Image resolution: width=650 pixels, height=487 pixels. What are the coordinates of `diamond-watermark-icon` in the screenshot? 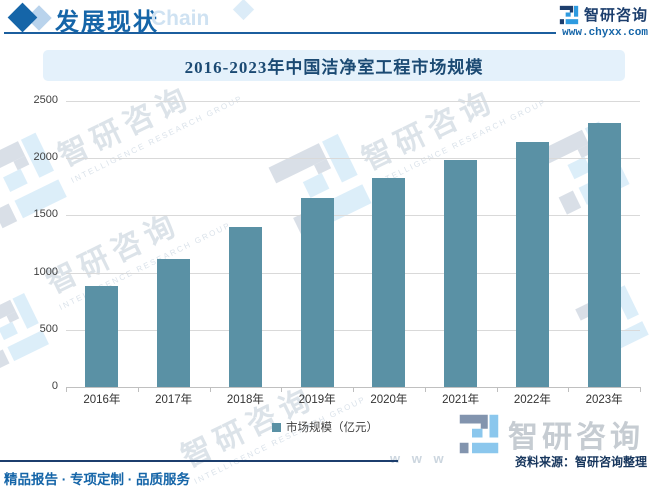 It's located at (243, 10).